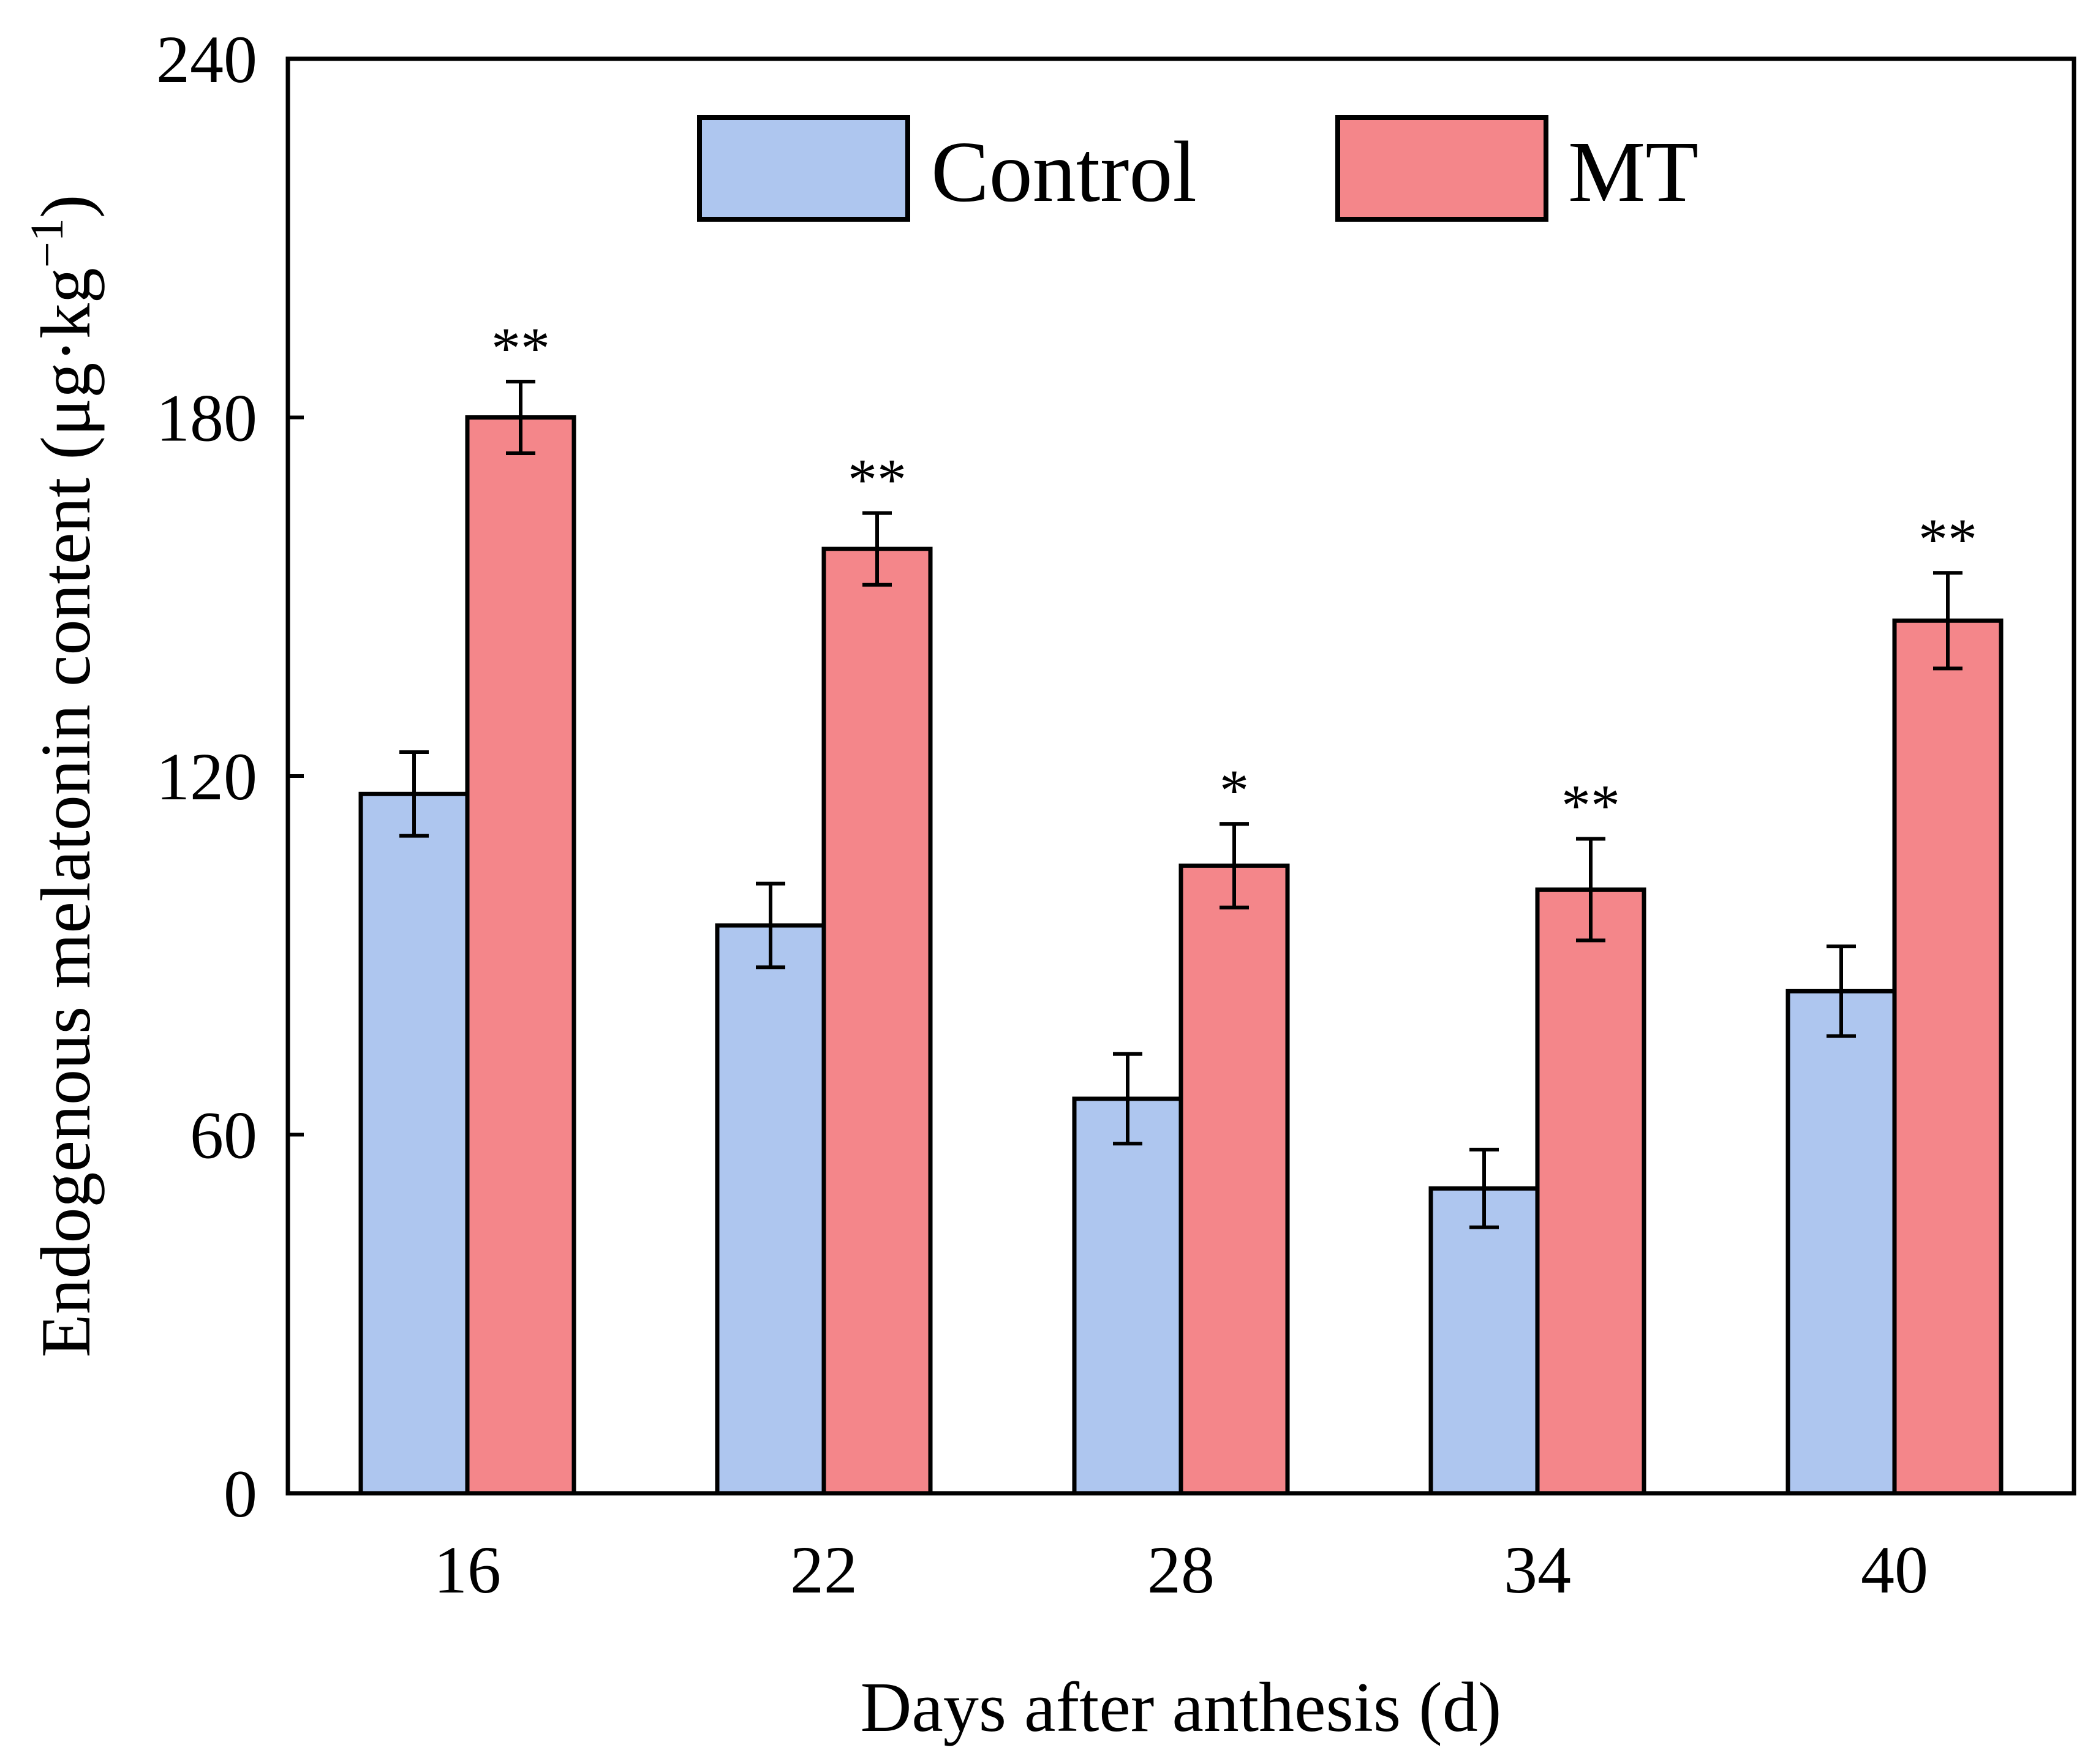  I want to click on legend-label-control: Control, so click(1064, 171).